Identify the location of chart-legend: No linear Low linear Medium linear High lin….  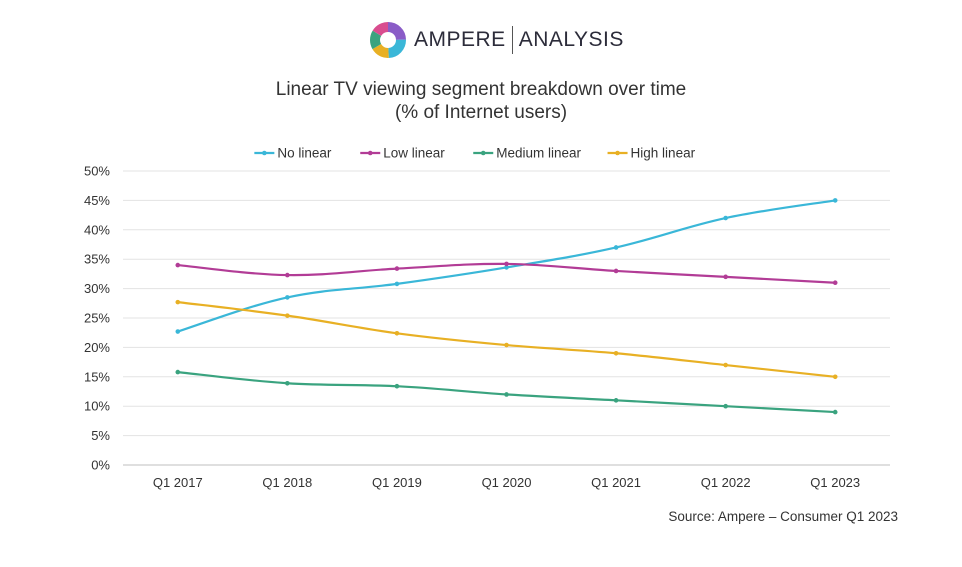
(475, 153).